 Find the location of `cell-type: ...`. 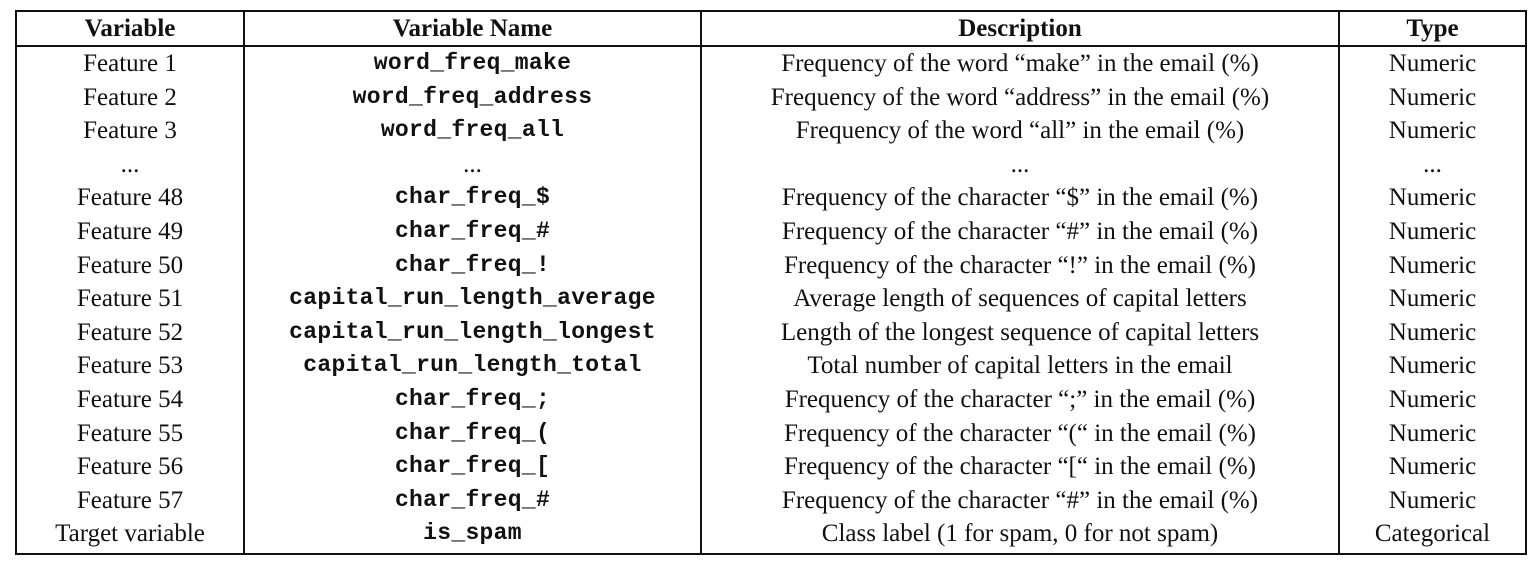

cell-type: ... is located at coordinates (1432, 164).